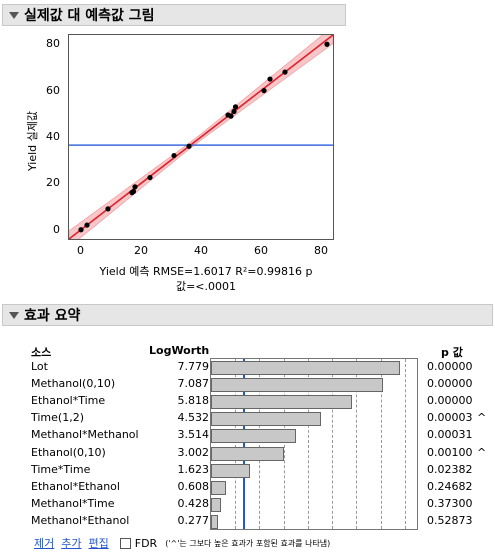 Image resolution: width=495 pixels, height=557 pixels. I want to click on y-tick-label: 40, so click(53, 136).